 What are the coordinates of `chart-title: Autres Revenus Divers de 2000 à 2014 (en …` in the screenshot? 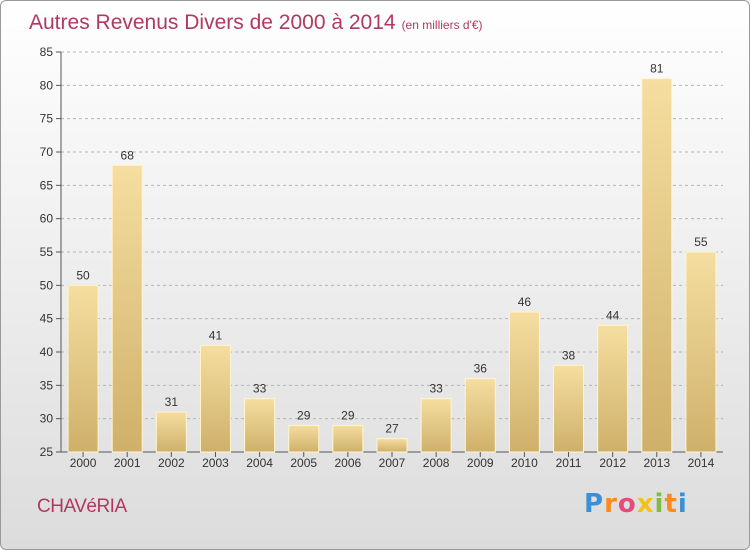 It's located at (256, 23).